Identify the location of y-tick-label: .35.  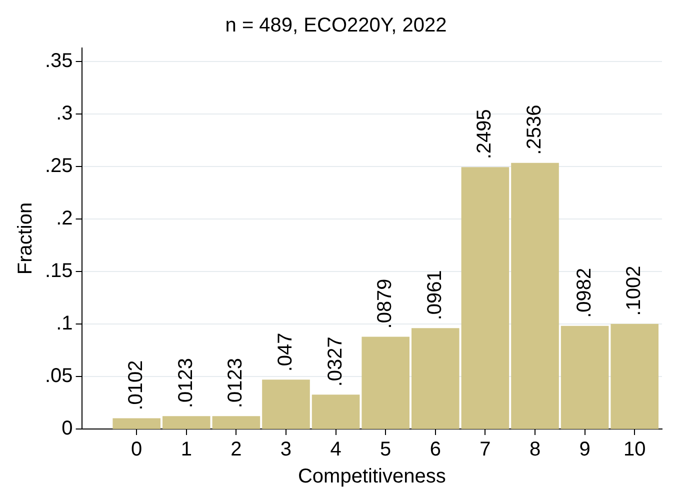
(58, 61).